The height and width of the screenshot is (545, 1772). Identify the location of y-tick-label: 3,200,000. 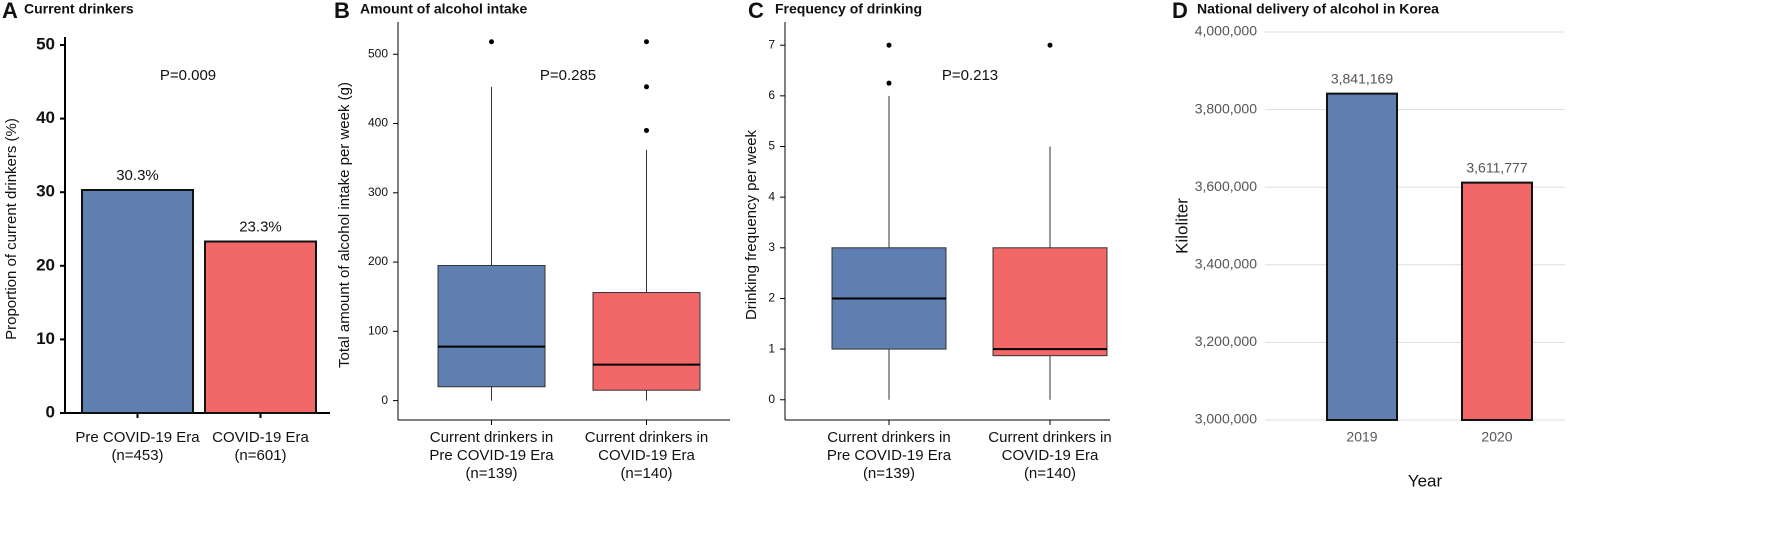
(1226, 341).